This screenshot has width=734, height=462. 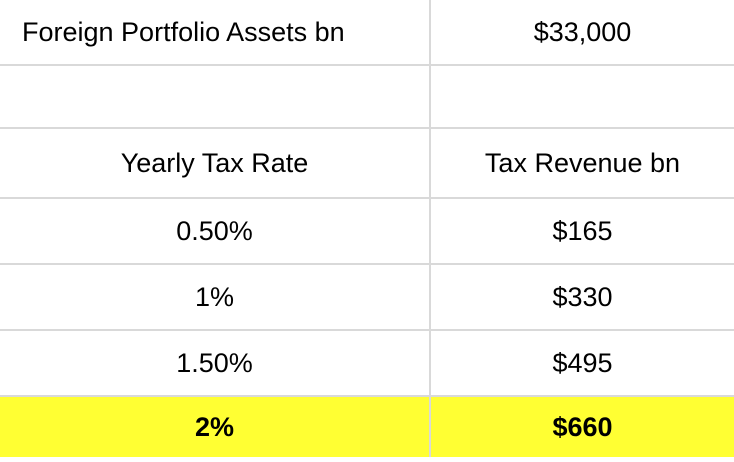 I want to click on table-row: 1% $330, so click(x=367, y=297).